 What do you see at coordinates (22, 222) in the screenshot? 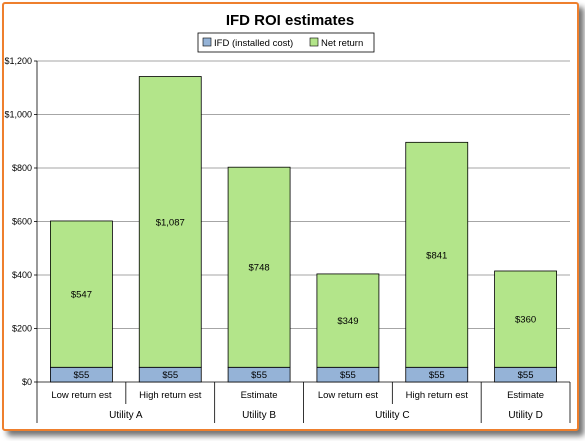
I see `y-tick-label: $600` at bounding box center [22, 222].